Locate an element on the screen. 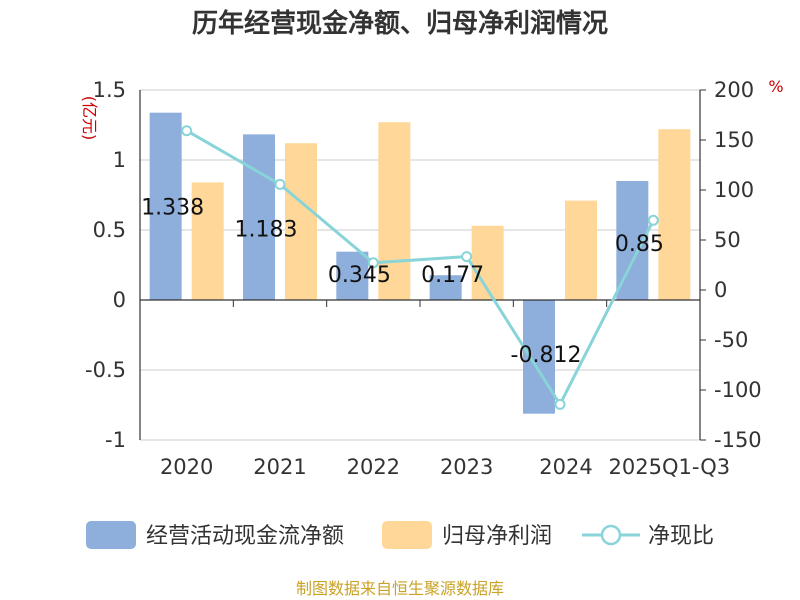 This screenshot has height=600, width=800. right-tick-label: -150 is located at coordinates (738, 440).